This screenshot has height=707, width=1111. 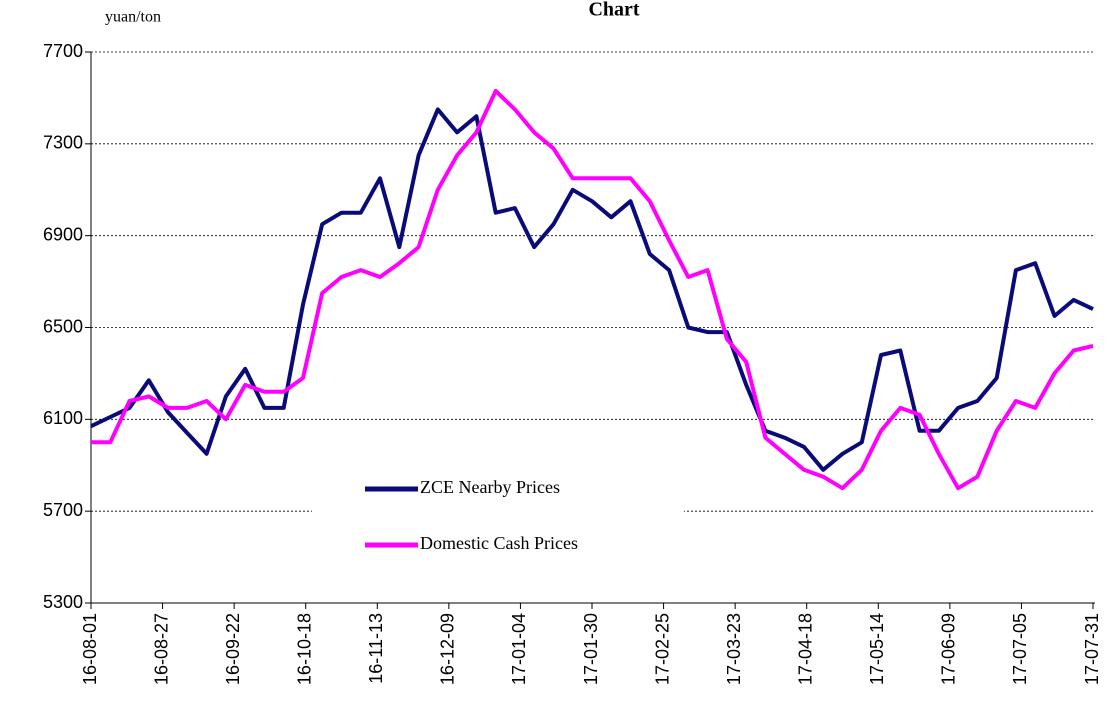 What do you see at coordinates (498, 518) in the screenshot?
I see `legend-box` at bounding box center [498, 518].